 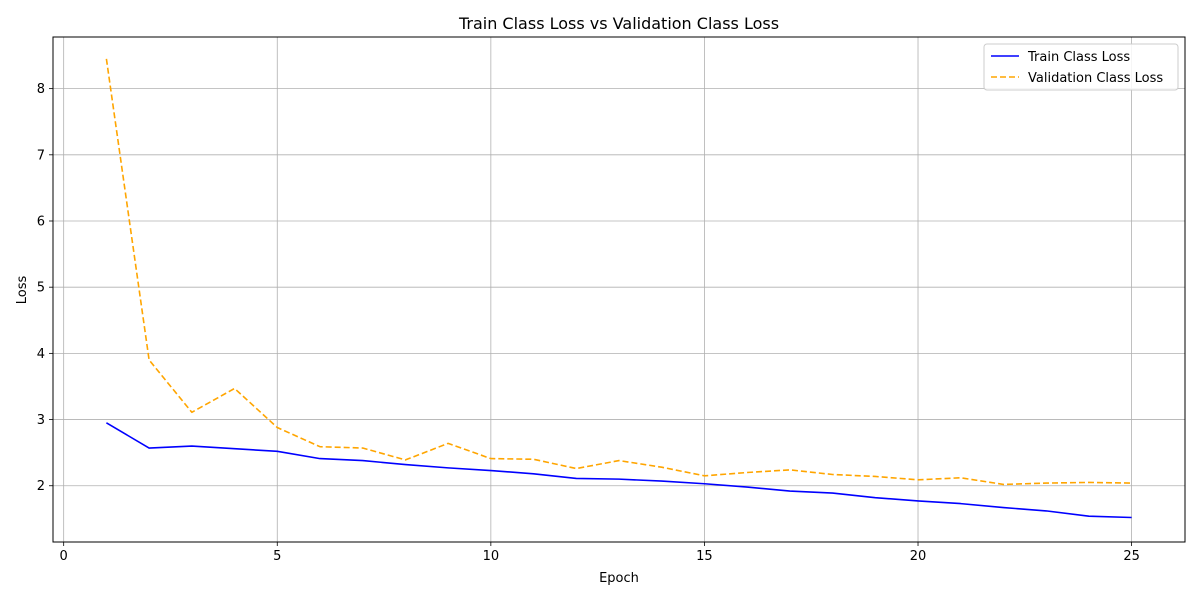 What do you see at coordinates (704, 556) in the screenshot?
I see `x-tick-label: 15` at bounding box center [704, 556].